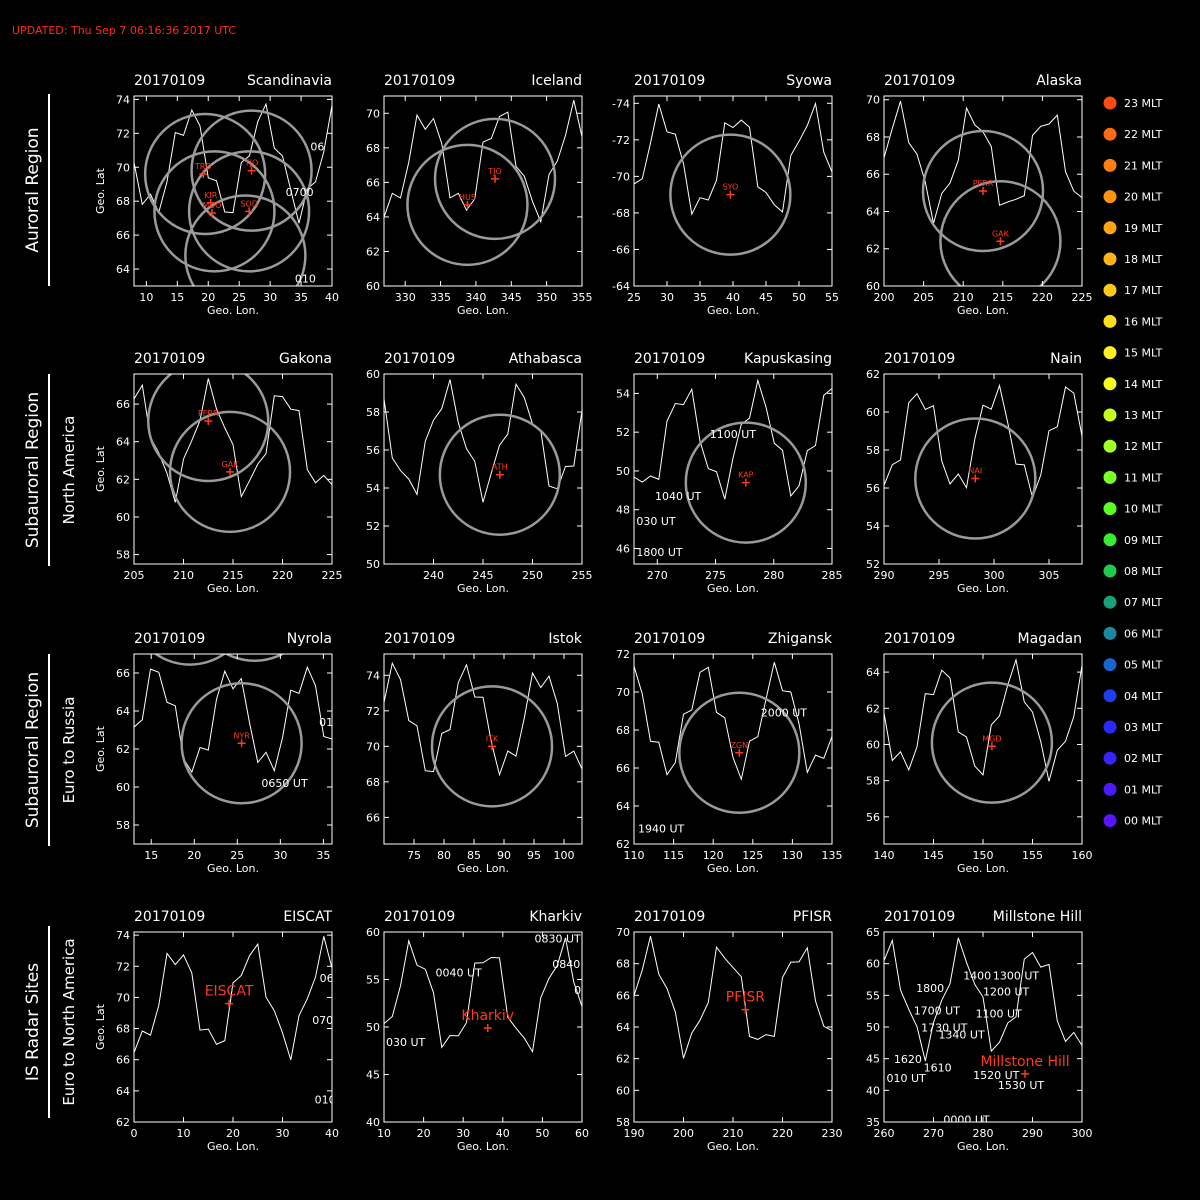 The height and width of the screenshot is (1200, 1200). What do you see at coordinates (1133, 789) in the screenshot?
I see `legend-item: 01 MLT` at bounding box center [1133, 789].